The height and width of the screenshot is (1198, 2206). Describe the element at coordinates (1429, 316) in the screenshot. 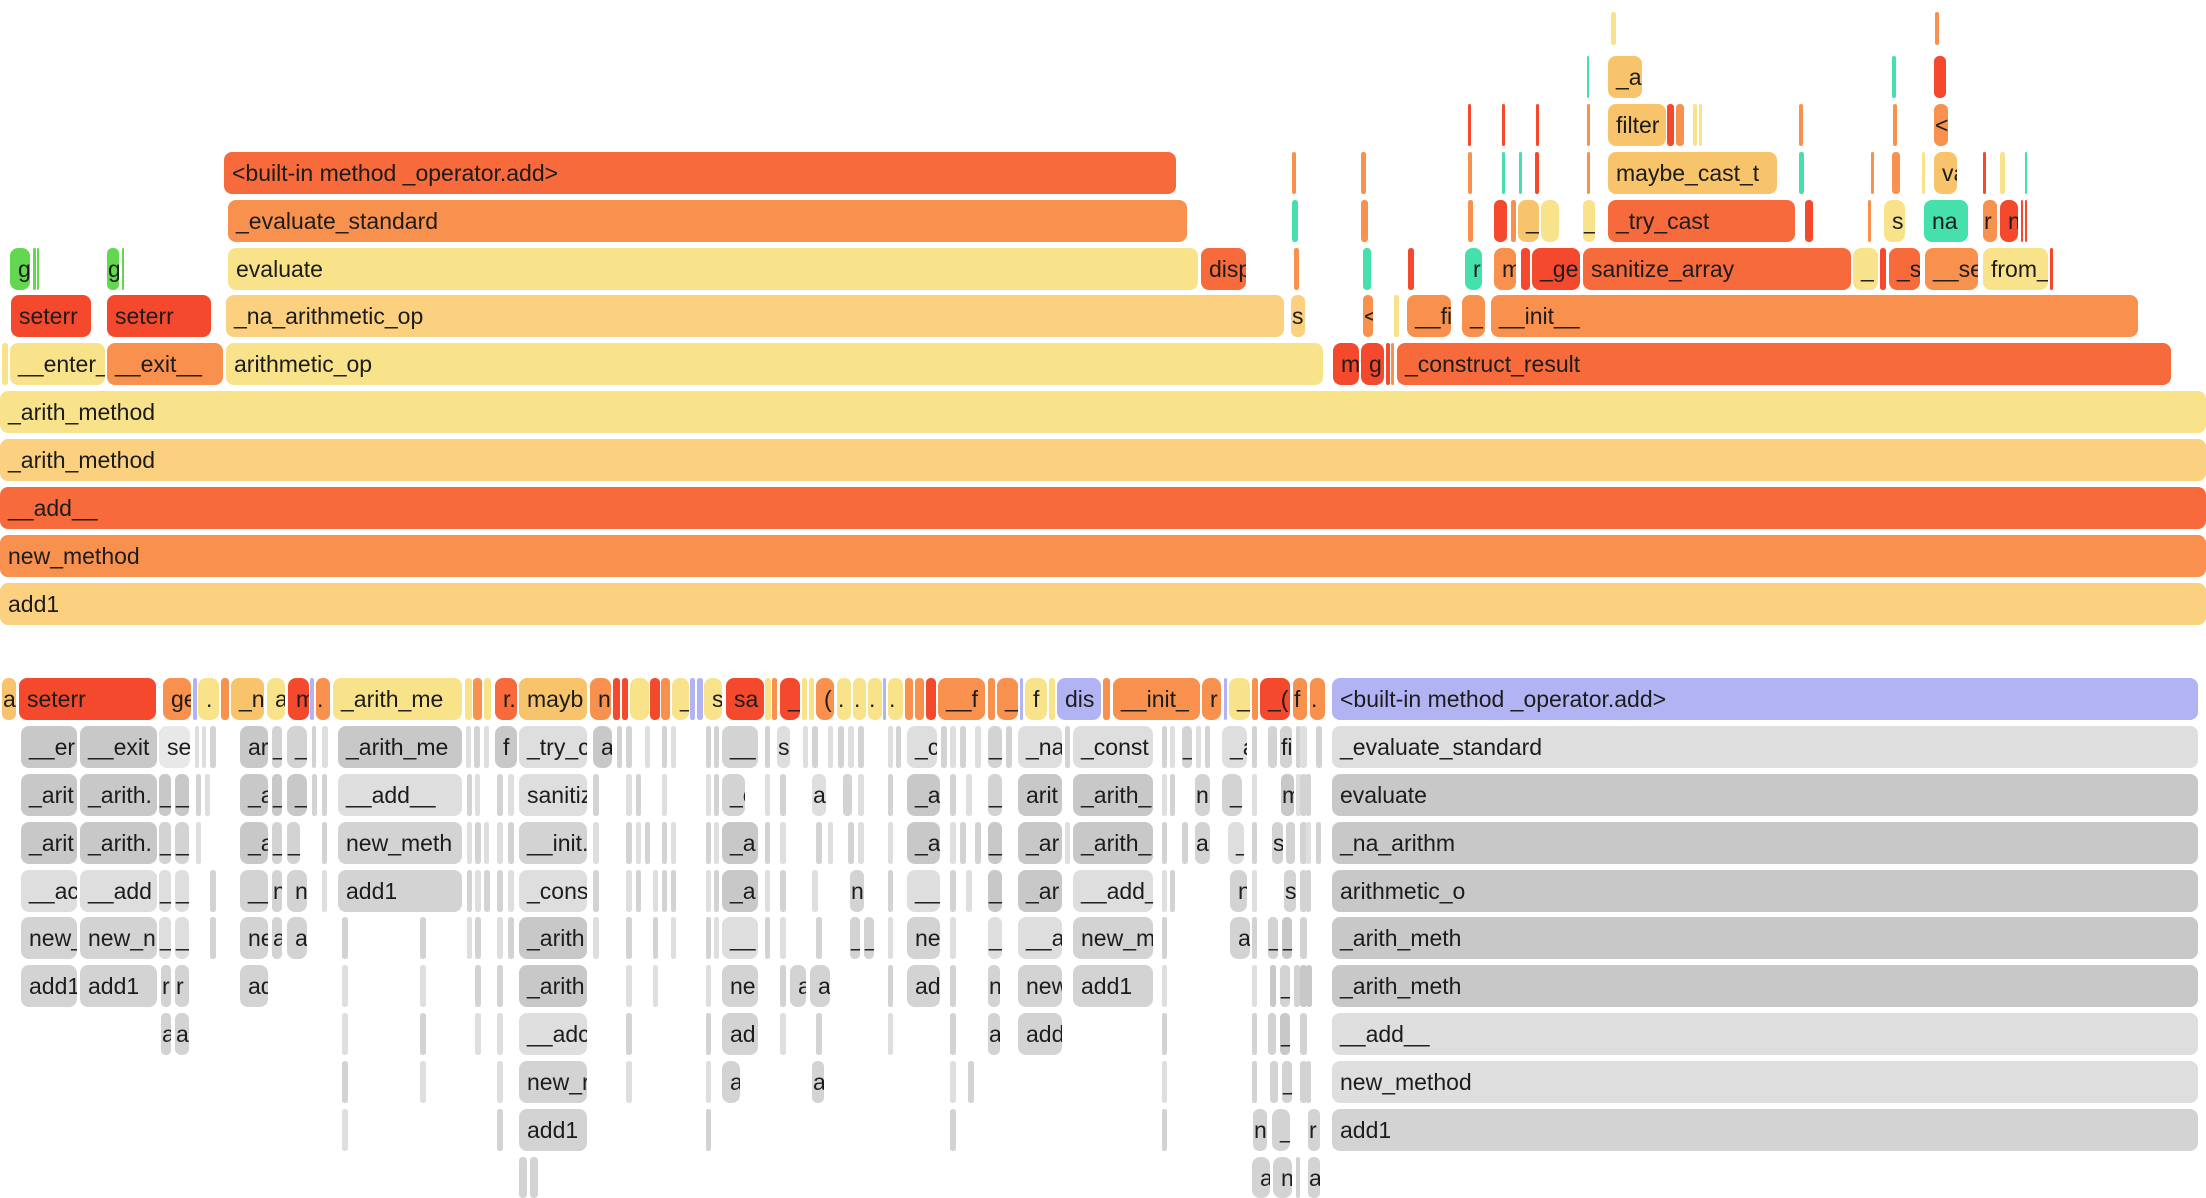

I see `flame-frame-__fi: __fi` at that location.